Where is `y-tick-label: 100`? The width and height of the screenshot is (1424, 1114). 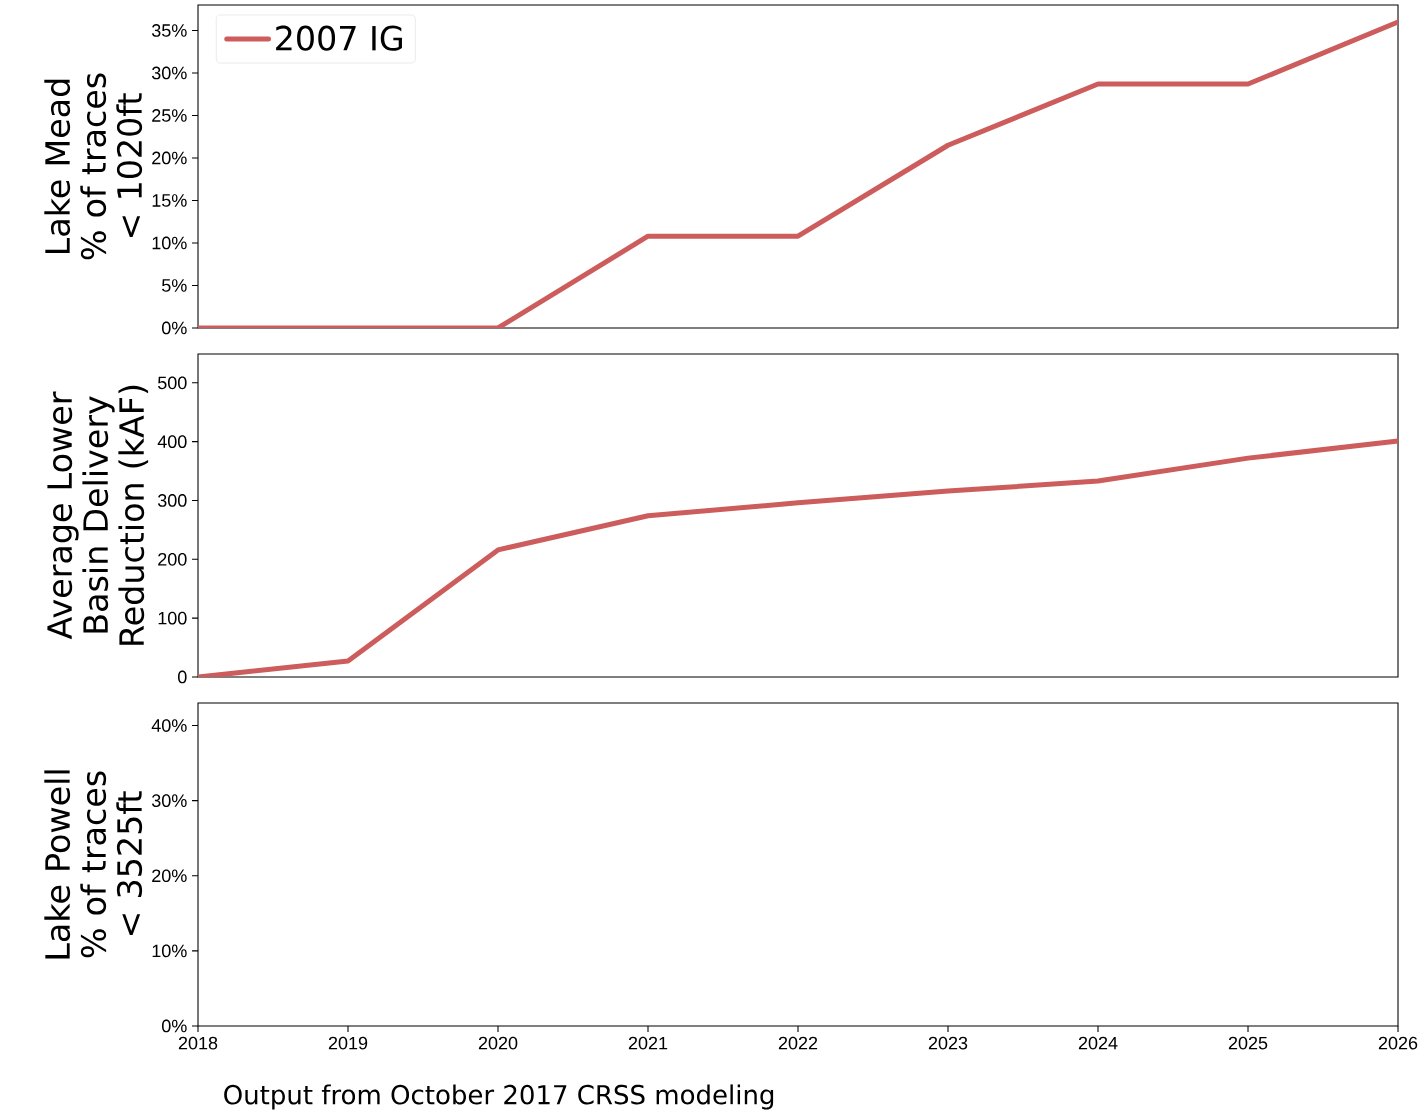 y-tick-label: 100 is located at coordinates (172, 618).